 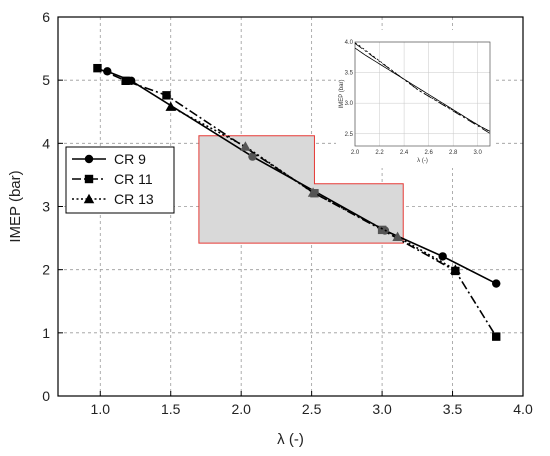 I want to click on y-tick-label: 6, so click(x=46, y=17).